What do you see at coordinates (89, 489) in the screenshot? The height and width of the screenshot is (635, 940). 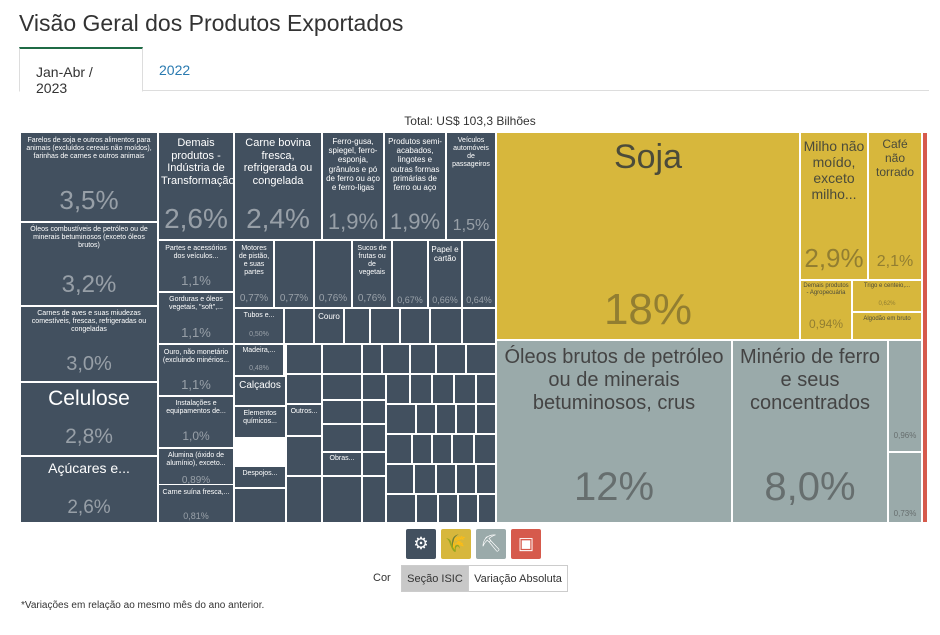 I see `treemap-tile: Açúcares e... 2,6%` at bounding box center [89, 489].